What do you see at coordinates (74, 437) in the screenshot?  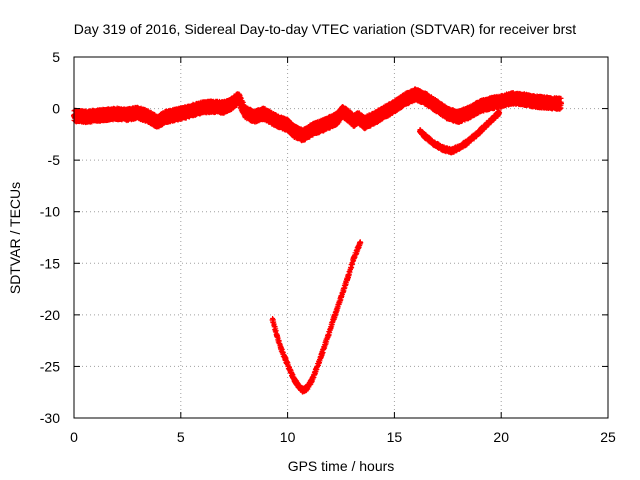 I see `x-tick-label: 0` at bounding box center [74, 437].